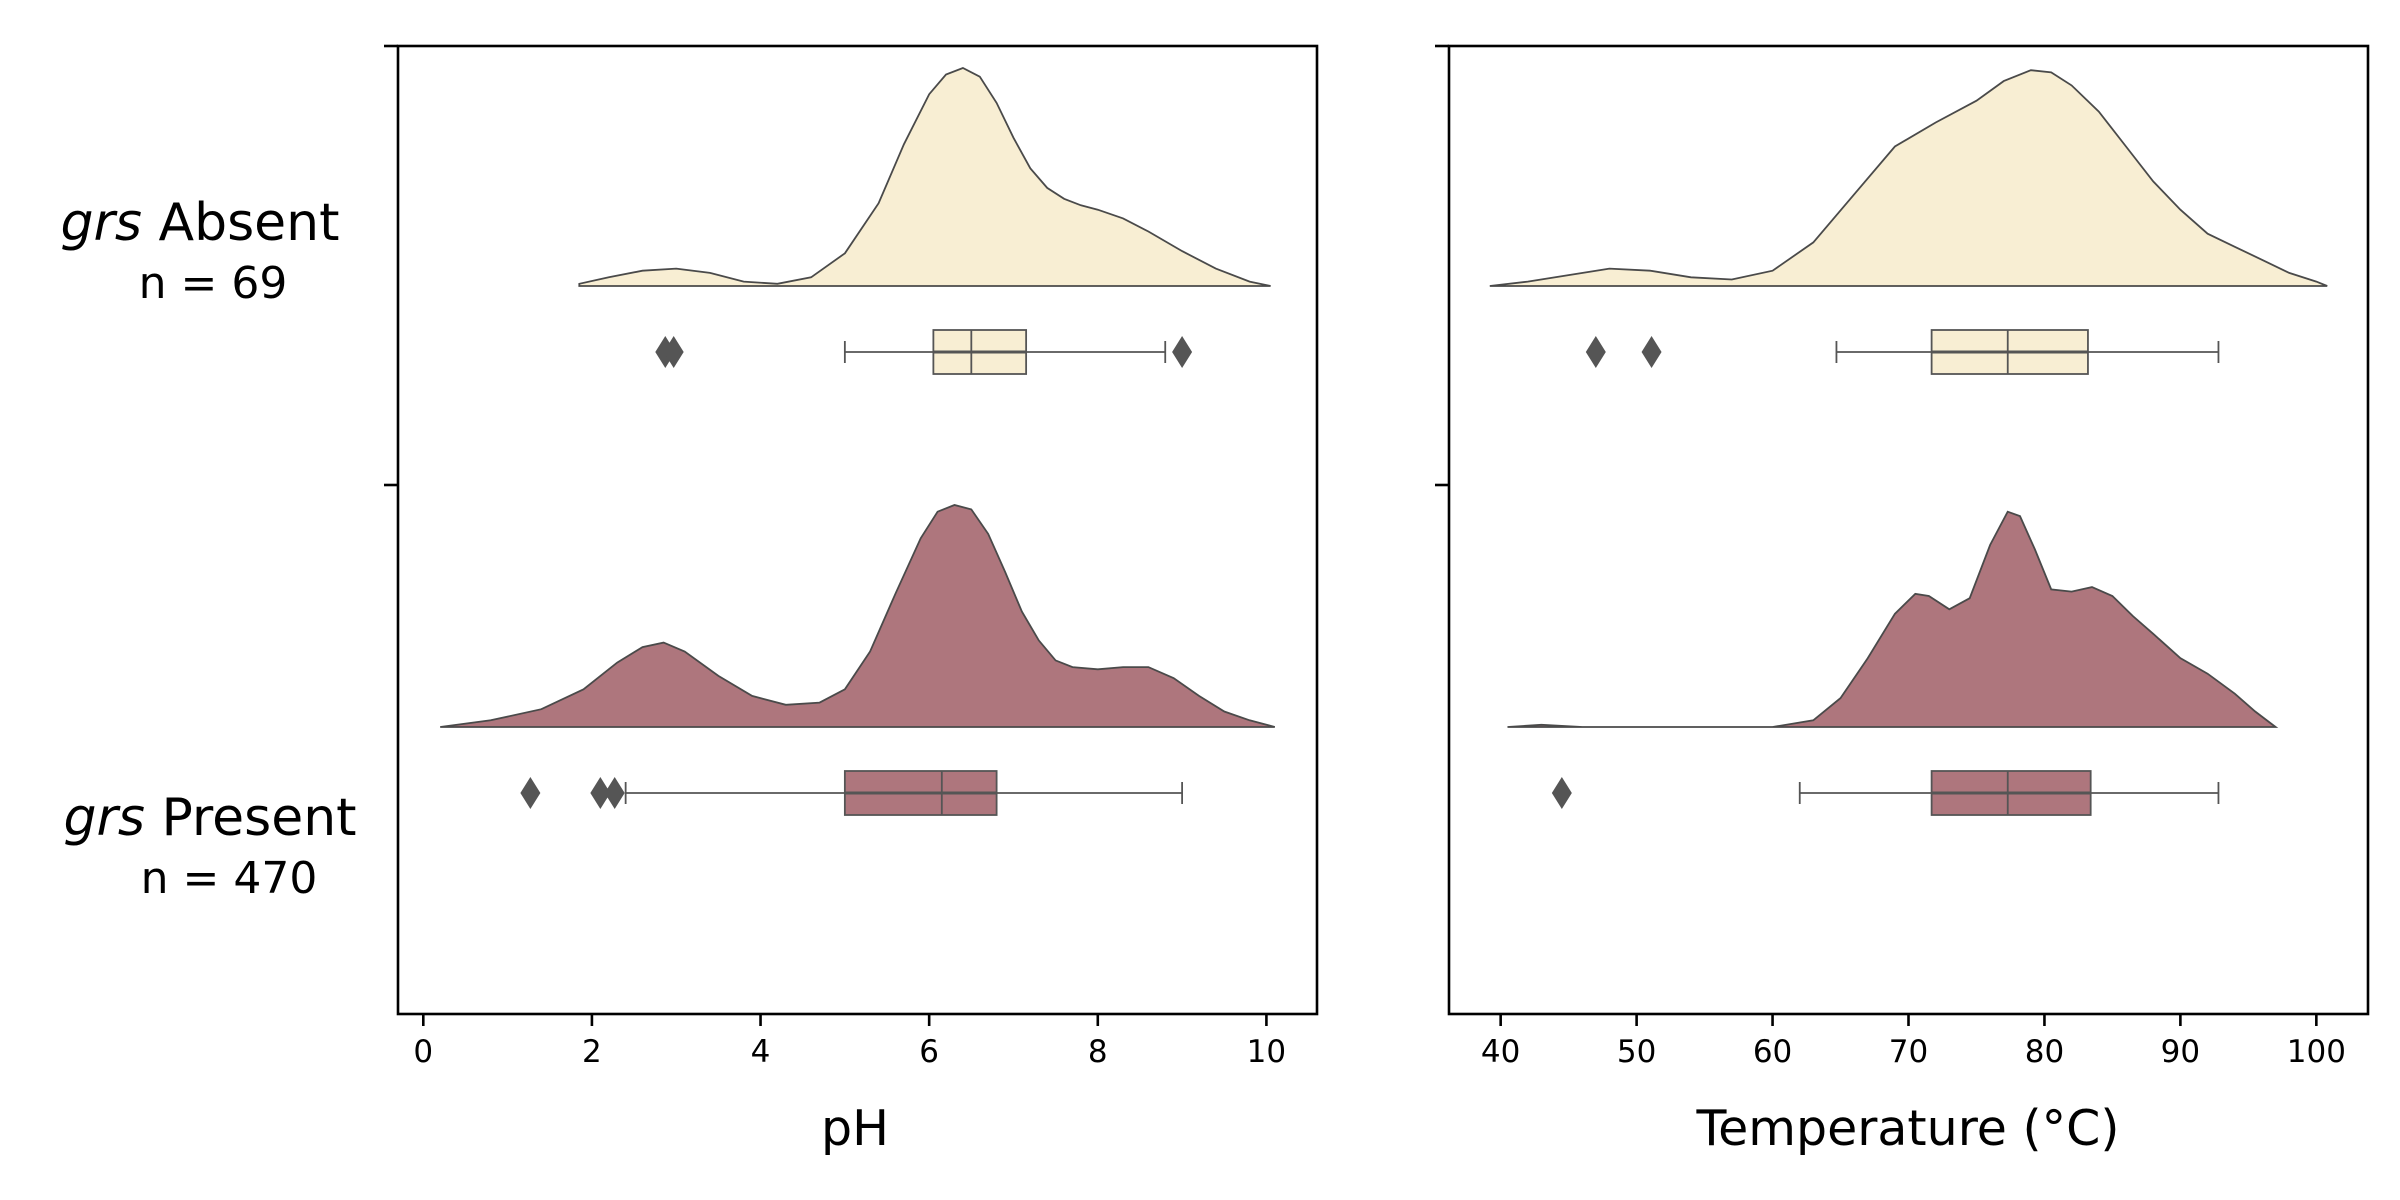  Describe the element at coordinates (592, 1052) in the screenshot. I see `x-tick-label: 2` at that location.